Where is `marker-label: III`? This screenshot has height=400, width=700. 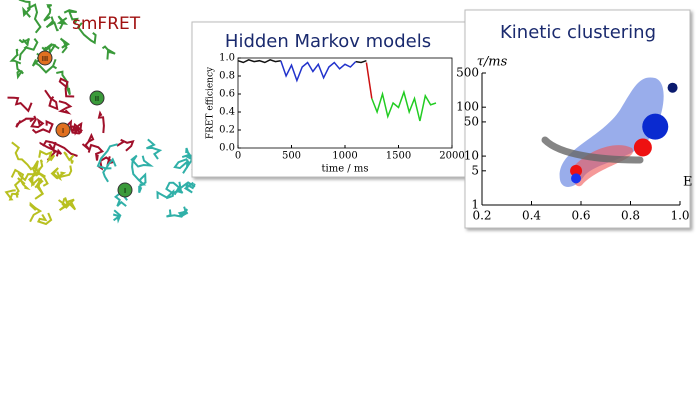 marker-label: III is located at coordinates (45, 59).